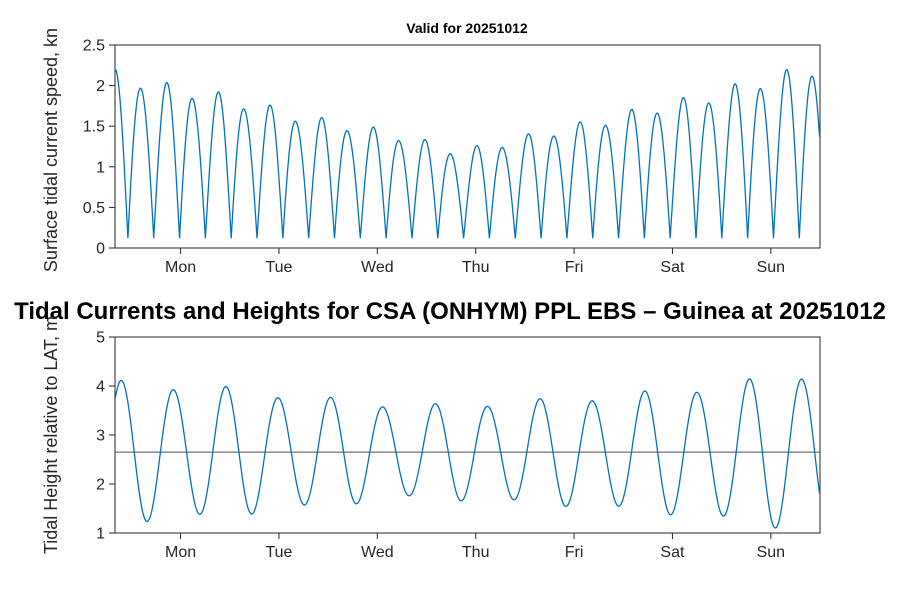 Image resolution: width=900 pixels, height=600 pixels. Describe the element at coordinates (100, 249) in the screenshot. I see `y-tick-label: 0` at that location.